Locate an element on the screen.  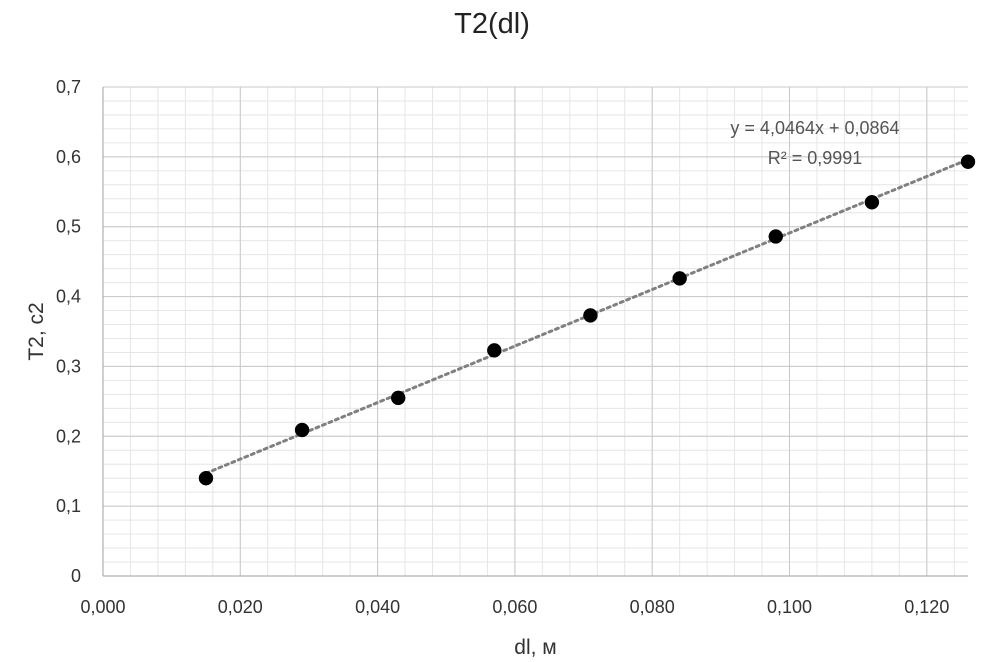
y-tick-label: 0,6 is located at coordinates (68, 157).